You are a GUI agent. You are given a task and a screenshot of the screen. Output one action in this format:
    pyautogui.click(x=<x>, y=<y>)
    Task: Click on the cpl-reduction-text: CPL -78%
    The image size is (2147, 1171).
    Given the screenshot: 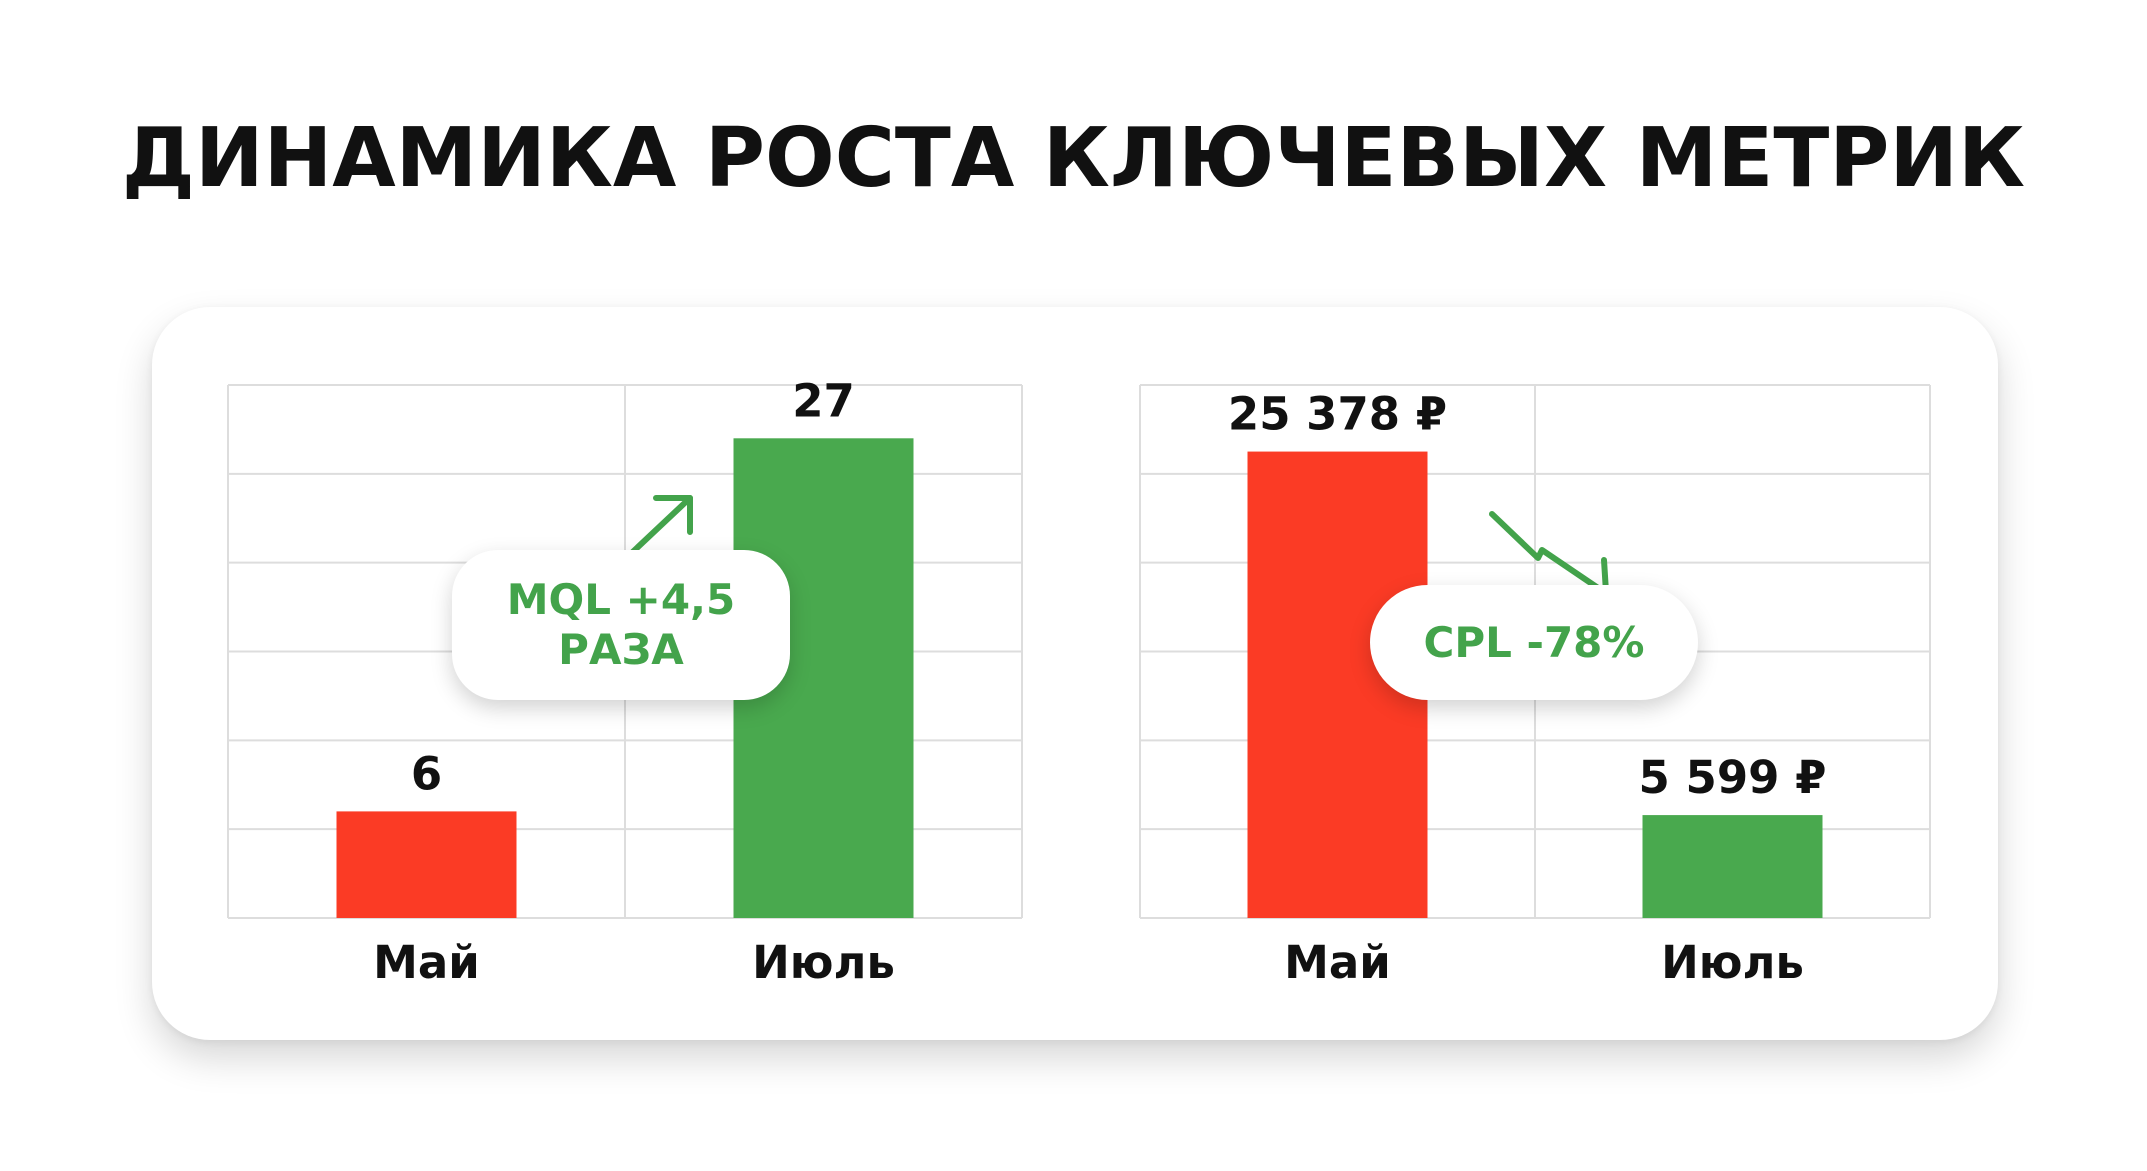 What is the action you would take?
    pyautogui.click(x=1534, y=642)
    